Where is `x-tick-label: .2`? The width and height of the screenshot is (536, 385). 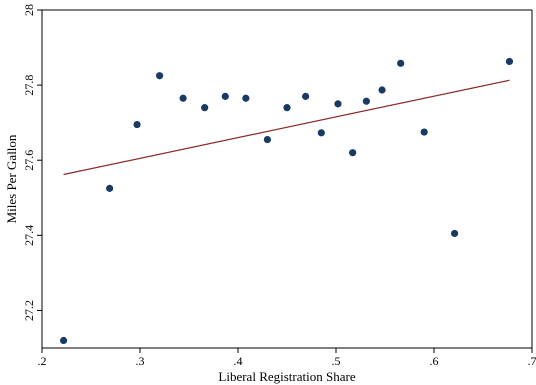
x-tick-label: .2 is located at coordinates (42, 361).